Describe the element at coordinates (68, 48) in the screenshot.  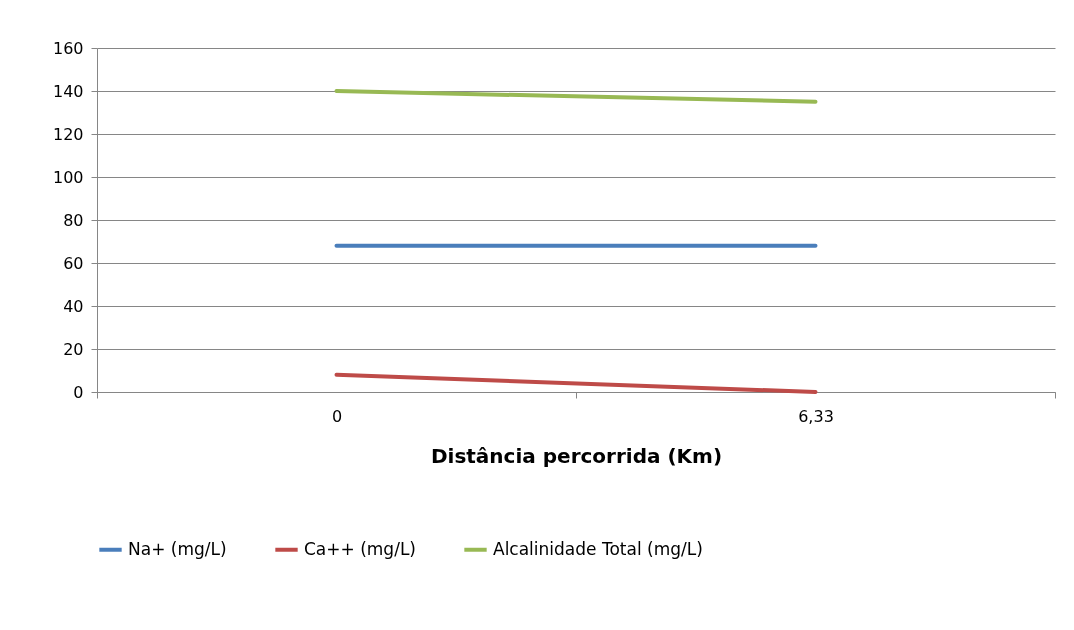
I see `y-tick-label: 160` at that location.